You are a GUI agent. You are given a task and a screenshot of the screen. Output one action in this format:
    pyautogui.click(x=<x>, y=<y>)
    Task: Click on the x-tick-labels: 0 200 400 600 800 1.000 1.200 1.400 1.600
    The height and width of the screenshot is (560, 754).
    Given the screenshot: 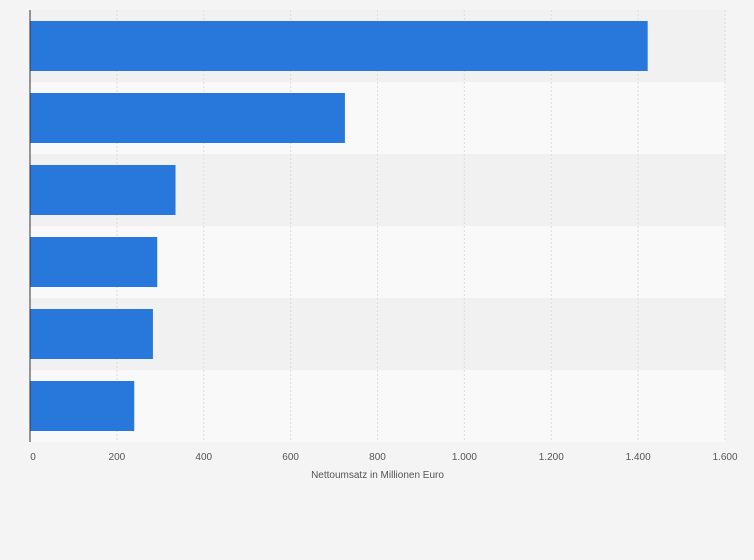 What is the action you would take?
    pyautogui.click(x=384, y=457)
    